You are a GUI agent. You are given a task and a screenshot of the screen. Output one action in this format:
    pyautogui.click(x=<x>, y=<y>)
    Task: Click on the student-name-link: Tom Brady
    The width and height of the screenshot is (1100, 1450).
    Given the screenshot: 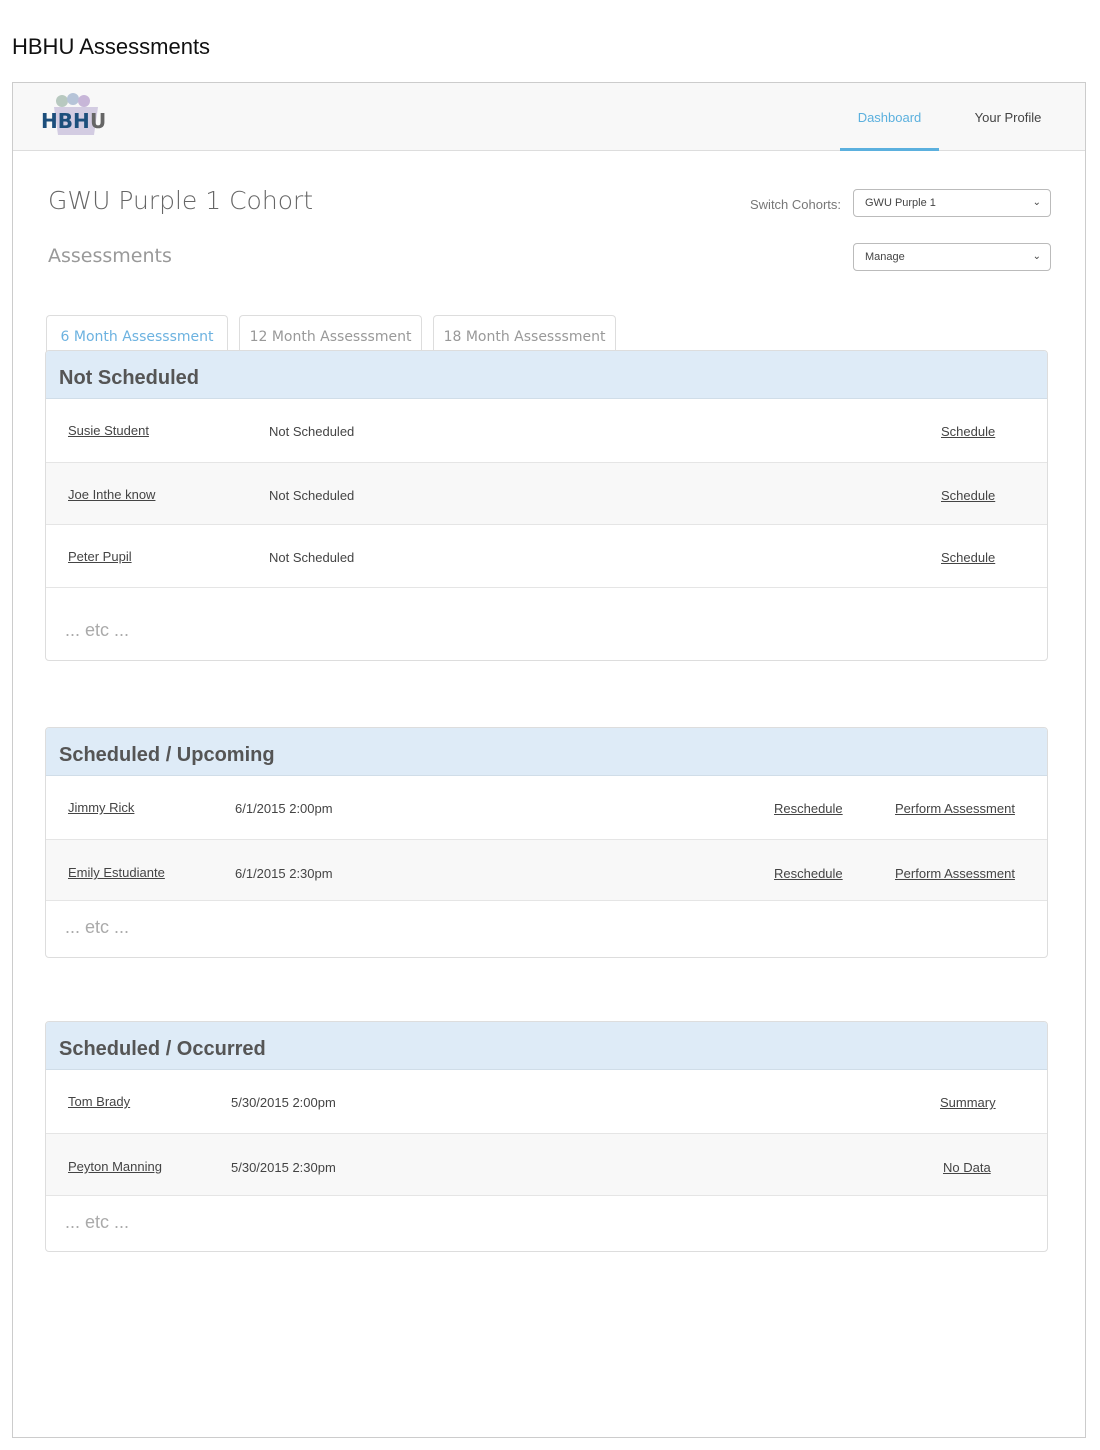 What is the action you would take?
    pyautogui.click(x=99, y=1101)
    